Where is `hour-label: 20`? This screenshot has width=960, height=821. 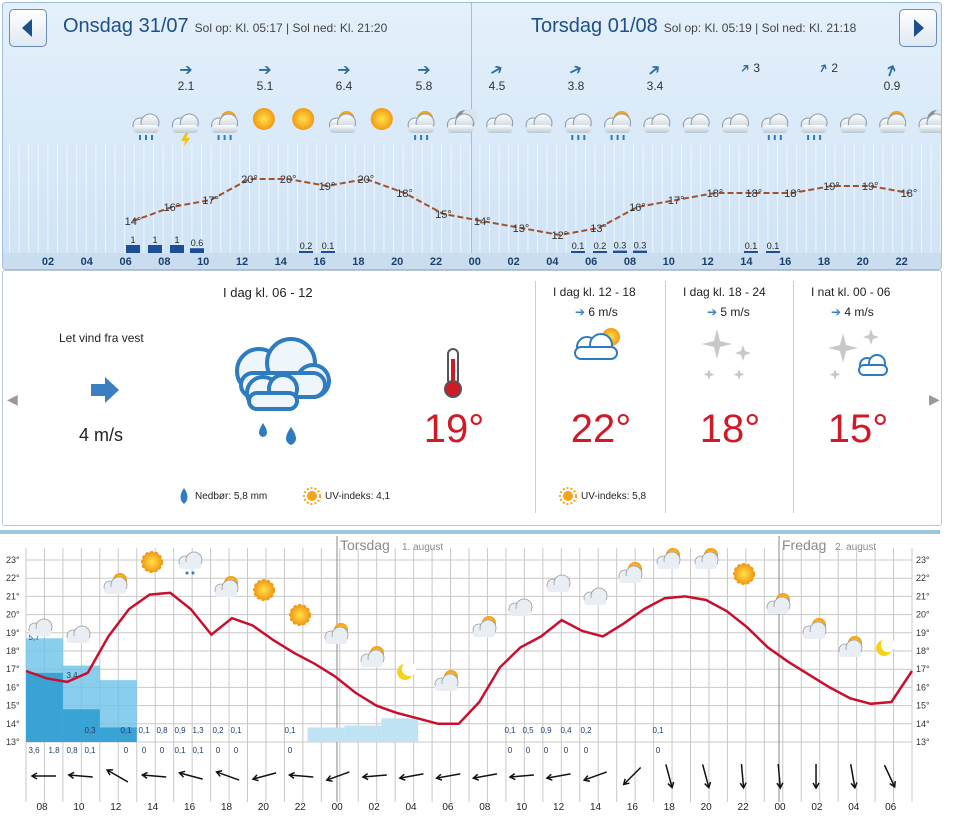 hour-label: 20 is located at coordinates (863, 262).